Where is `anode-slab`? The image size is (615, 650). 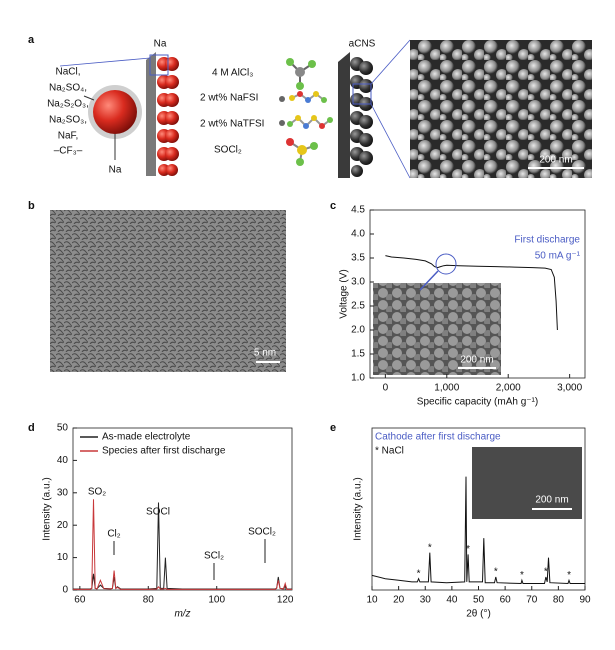
anode-slab is located at coordinates (151, 114).